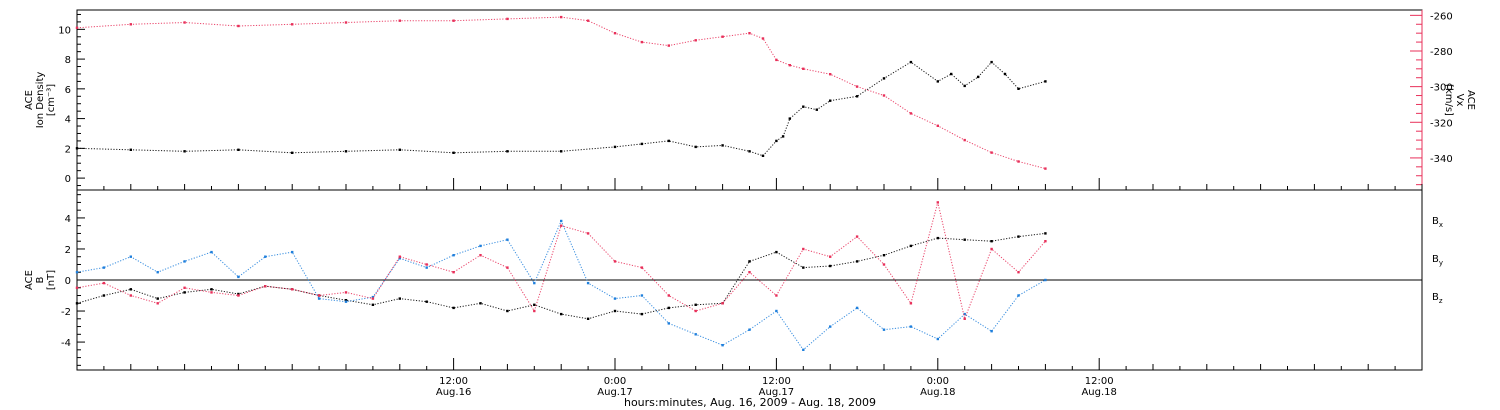 This screenshot has height=410, width=1500. What do you see at coordinates (1098, 392) in the screenshot?
I see `date-tick-label: Aug.18` at bounding box center [1098, 392].